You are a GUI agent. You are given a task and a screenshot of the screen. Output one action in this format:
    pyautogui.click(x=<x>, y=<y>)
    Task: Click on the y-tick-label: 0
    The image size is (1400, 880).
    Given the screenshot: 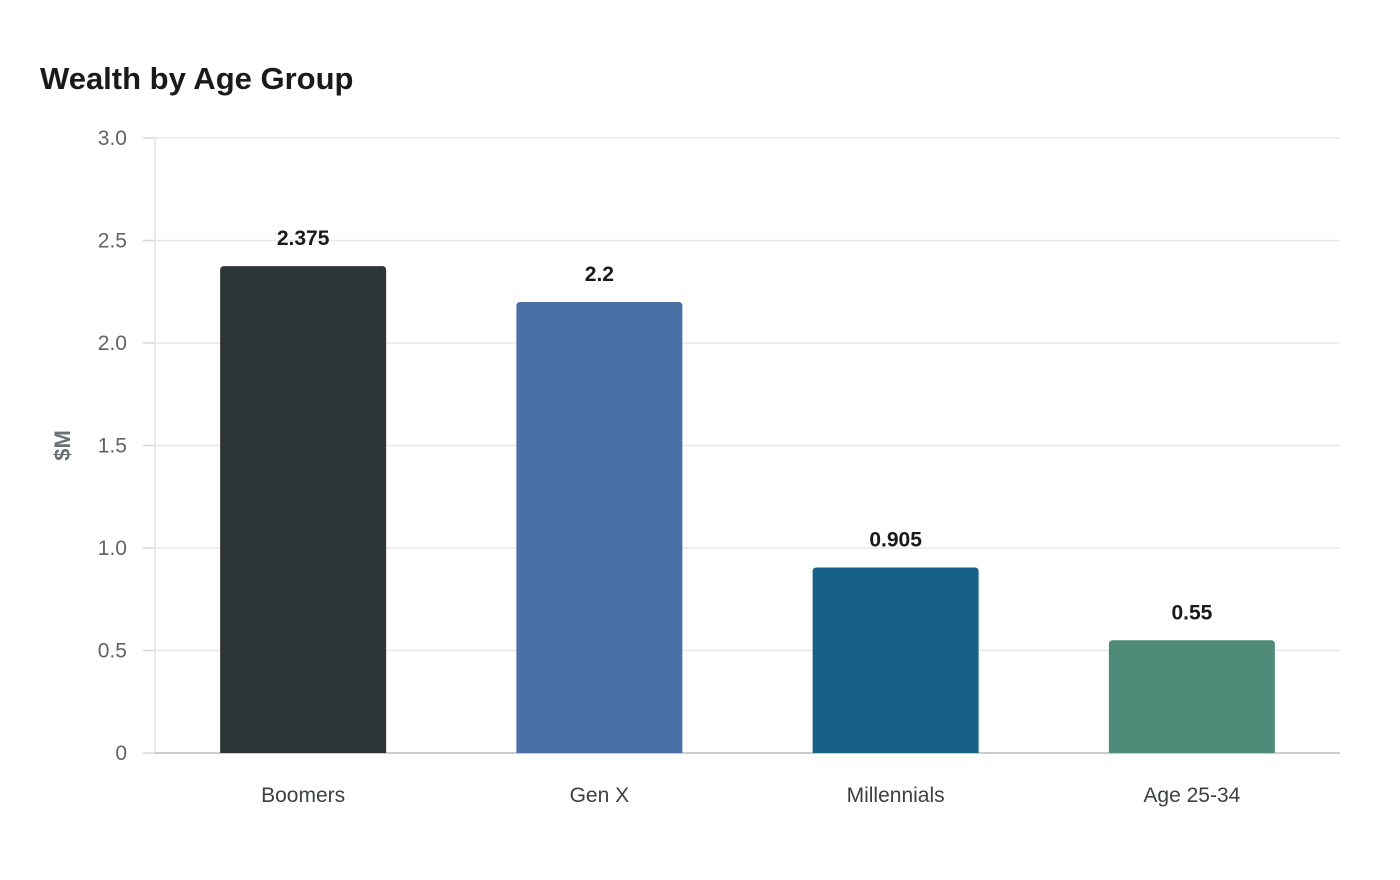 What is the action you would take?
    pyautogui.click(x=121, y=753)
    